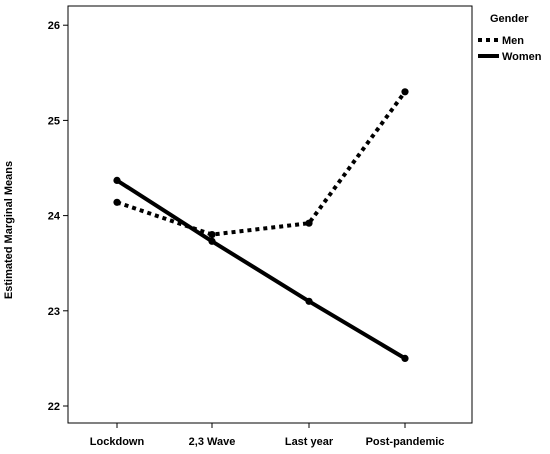 This screenshot has width=550, height=454. What do you see at coordinates (54, 217) in the screenshot?
I see `y-tick-label: 24` at bounding box center [54, 217].